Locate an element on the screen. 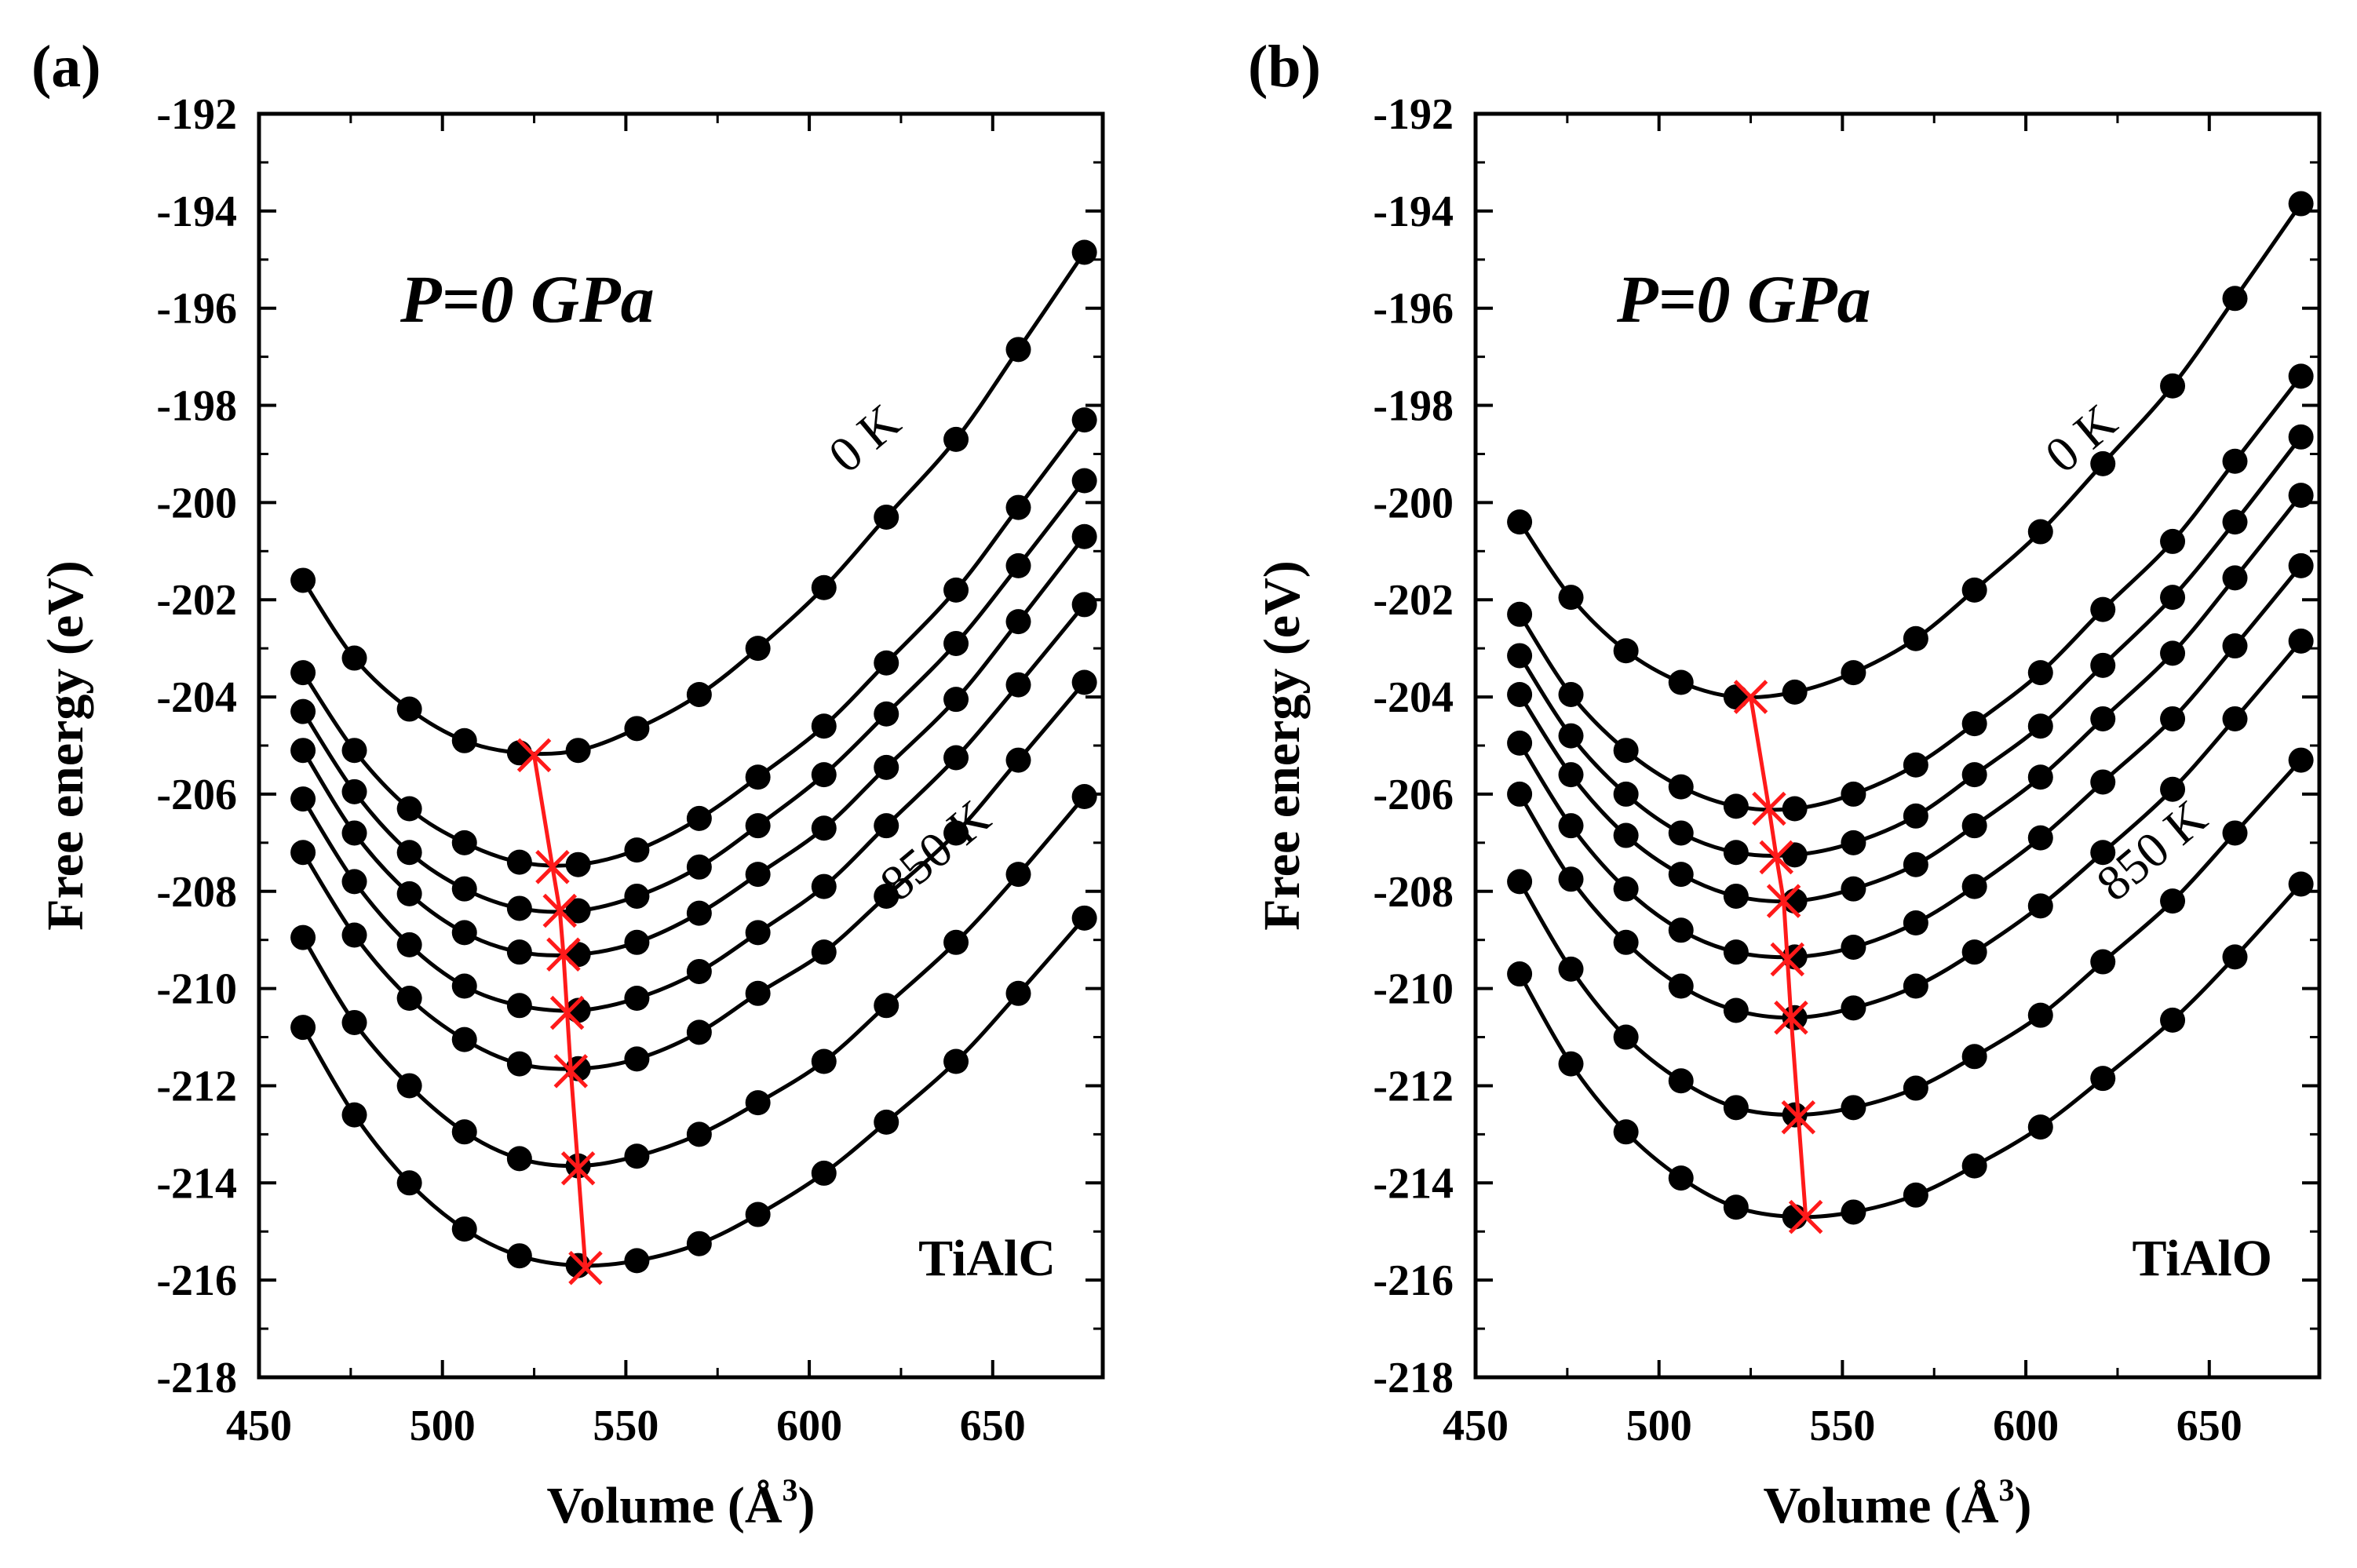  y-tick-label: -206 is located at coordinates (1413, 795).